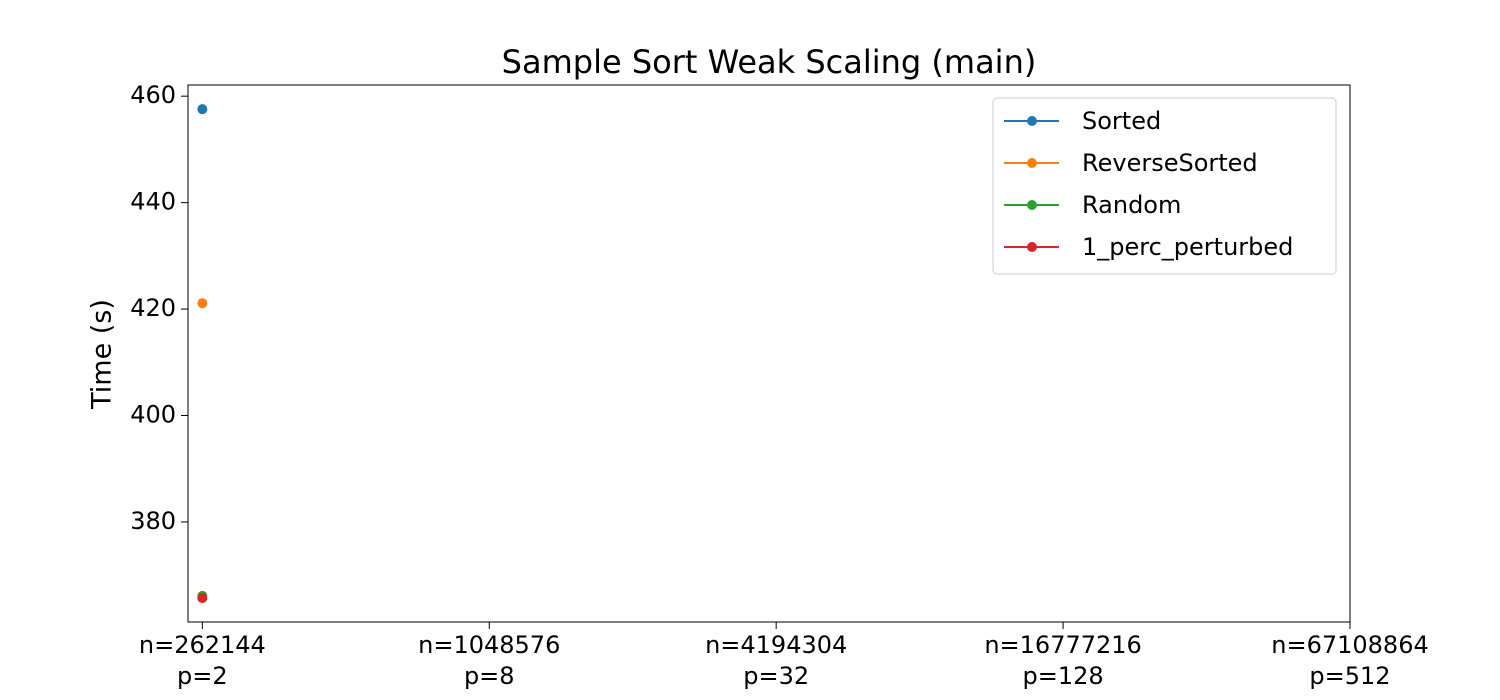 The height and width of the screenshot is (700, 1500). Describe the element at coordinates (153, 521) in the screenshot. I see `y-tick-label: 380` at that location.